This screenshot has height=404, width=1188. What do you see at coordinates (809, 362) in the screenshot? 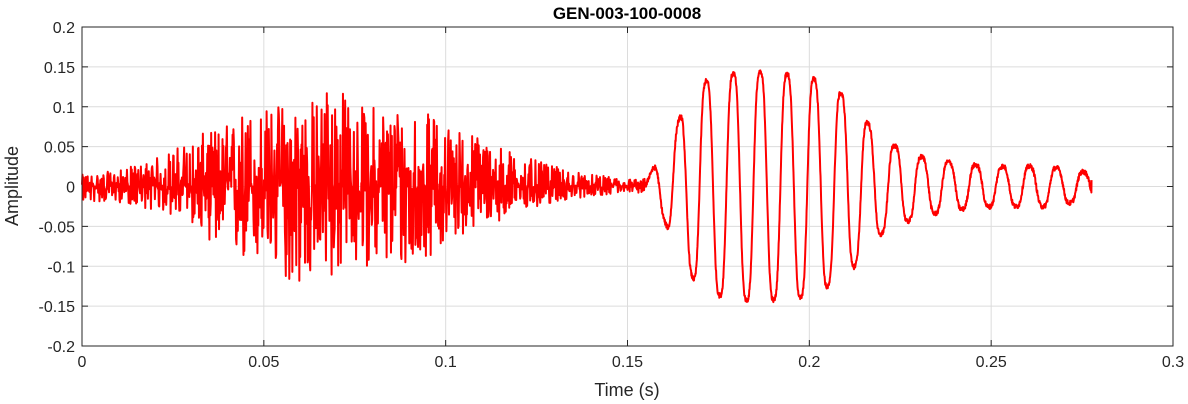
I see `x-tick-label: 0.2` at bounding box center [809, 362].